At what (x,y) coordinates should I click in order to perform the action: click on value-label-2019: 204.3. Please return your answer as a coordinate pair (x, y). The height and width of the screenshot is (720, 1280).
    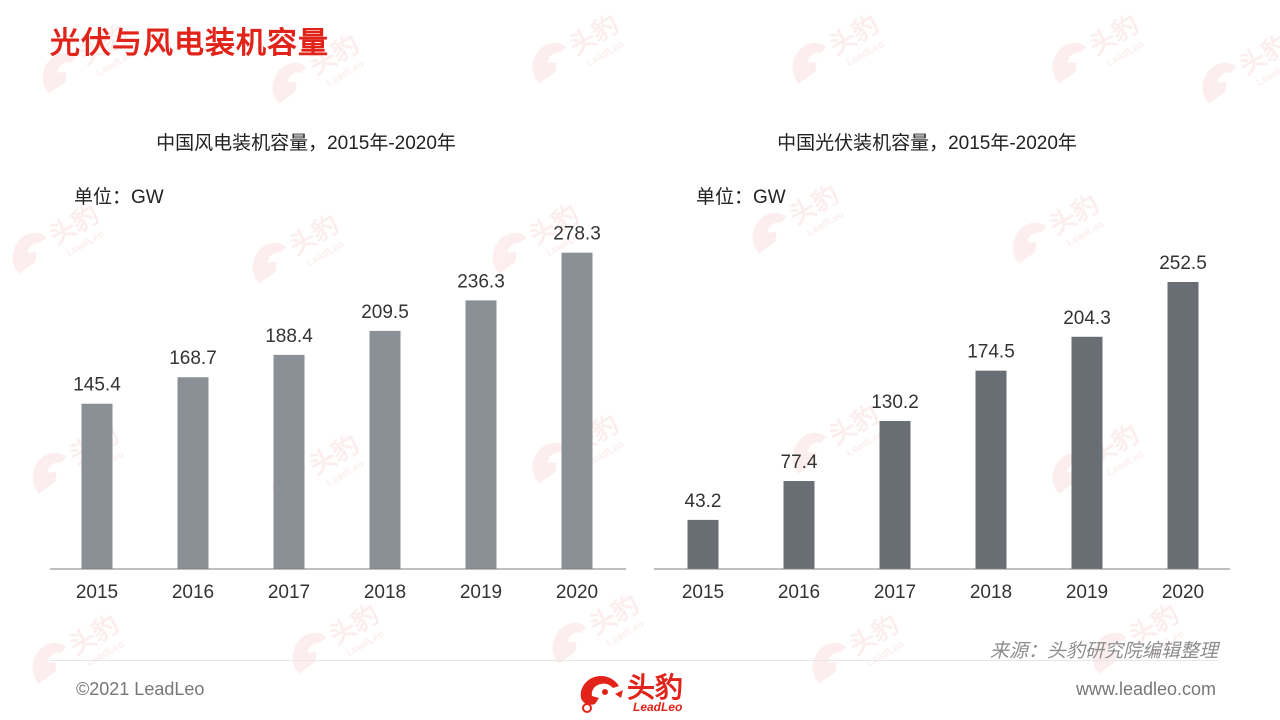
    Looking at the image, I should click on (1087, 318).